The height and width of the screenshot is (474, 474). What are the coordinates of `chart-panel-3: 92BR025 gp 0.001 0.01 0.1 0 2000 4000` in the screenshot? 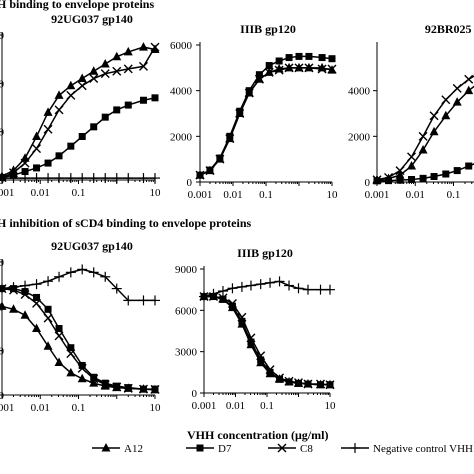 It's located at (411, 111).